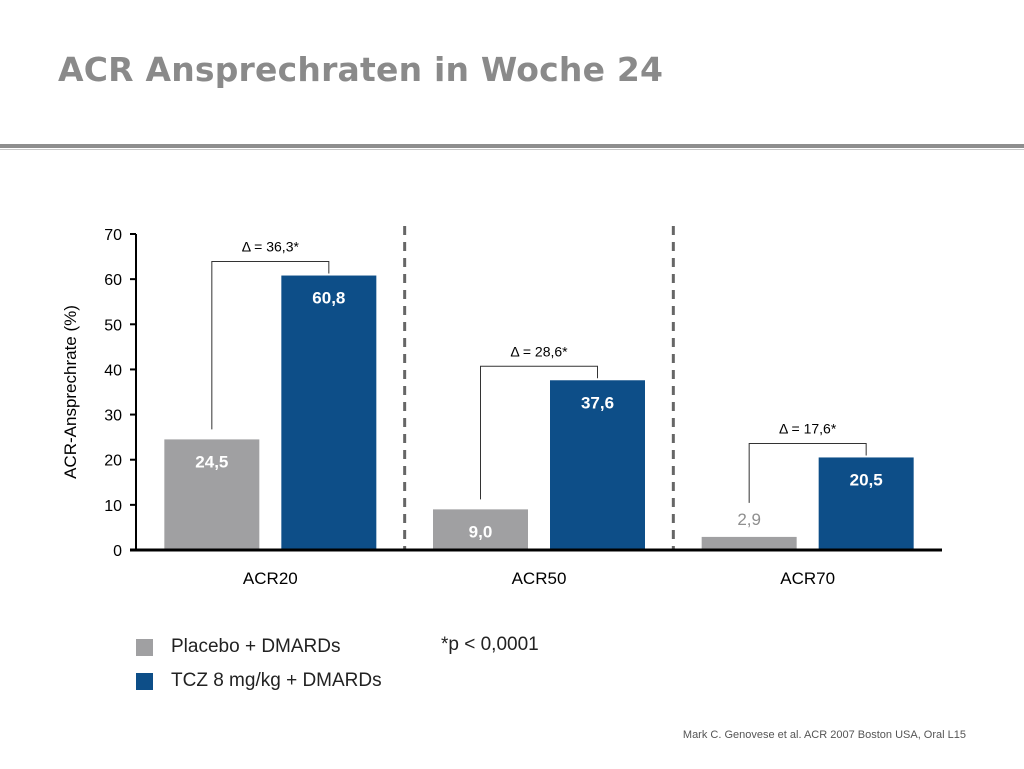 This screenshot has height=769, width=1024. I want to click on legend-swatch-tcz, so click(144, 681).